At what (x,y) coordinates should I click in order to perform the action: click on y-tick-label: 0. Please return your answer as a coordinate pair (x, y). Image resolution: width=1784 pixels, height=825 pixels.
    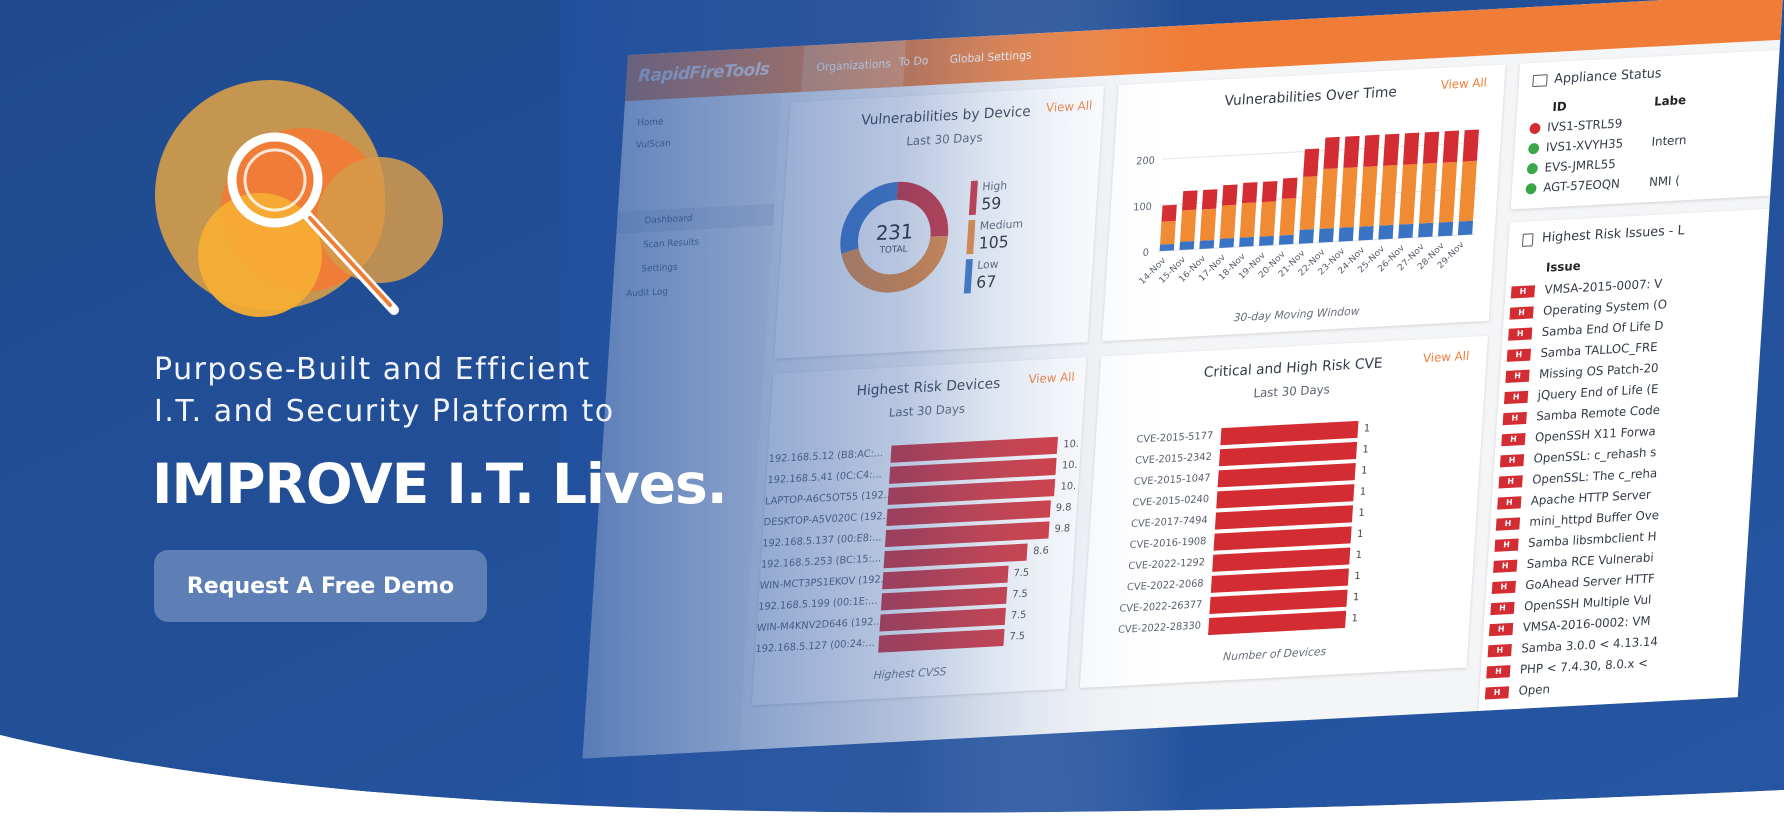
    Looking at the image, I should click on (1145, 253).